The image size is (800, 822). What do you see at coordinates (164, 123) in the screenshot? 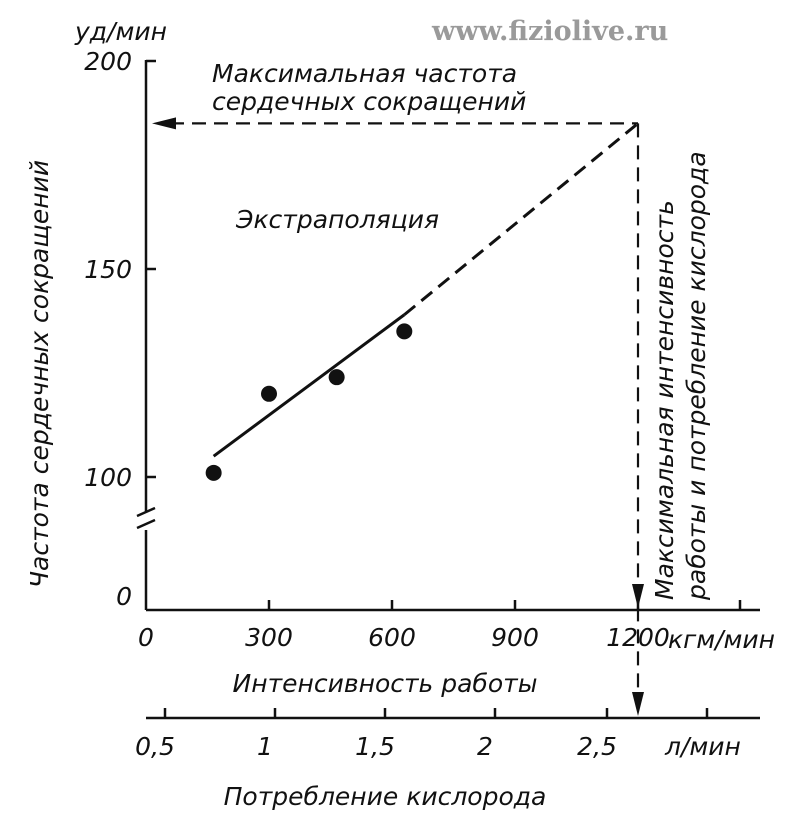
I see `max-heart-rate-arrow` at bounding box center [164, 123].